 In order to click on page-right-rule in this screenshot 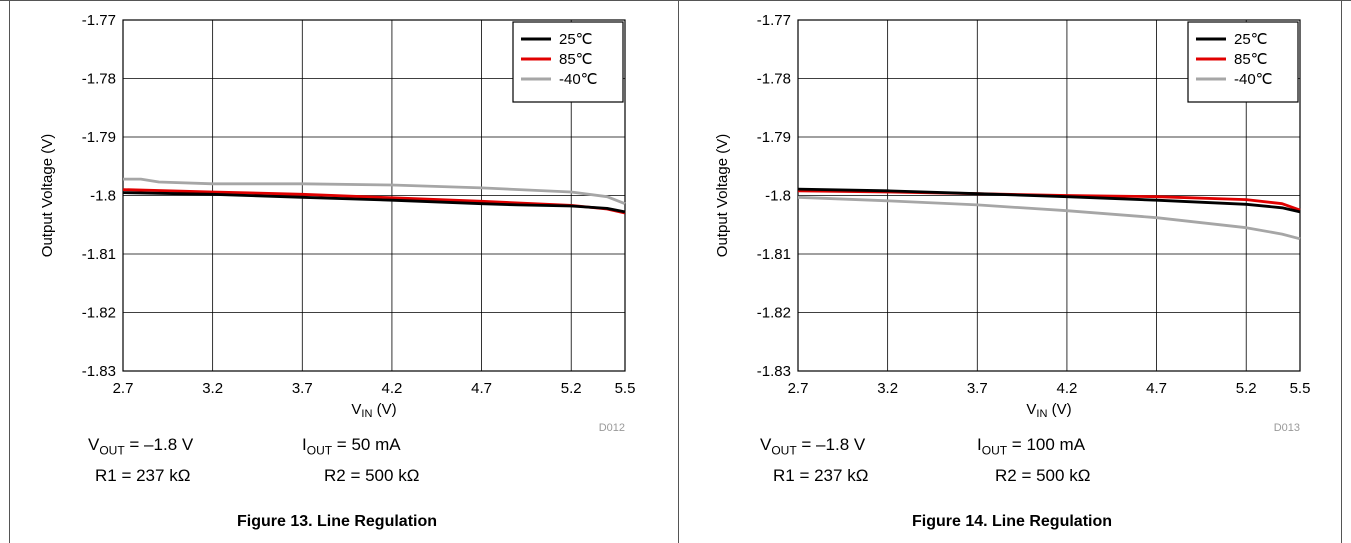, I will do `click(1341, 271)`.